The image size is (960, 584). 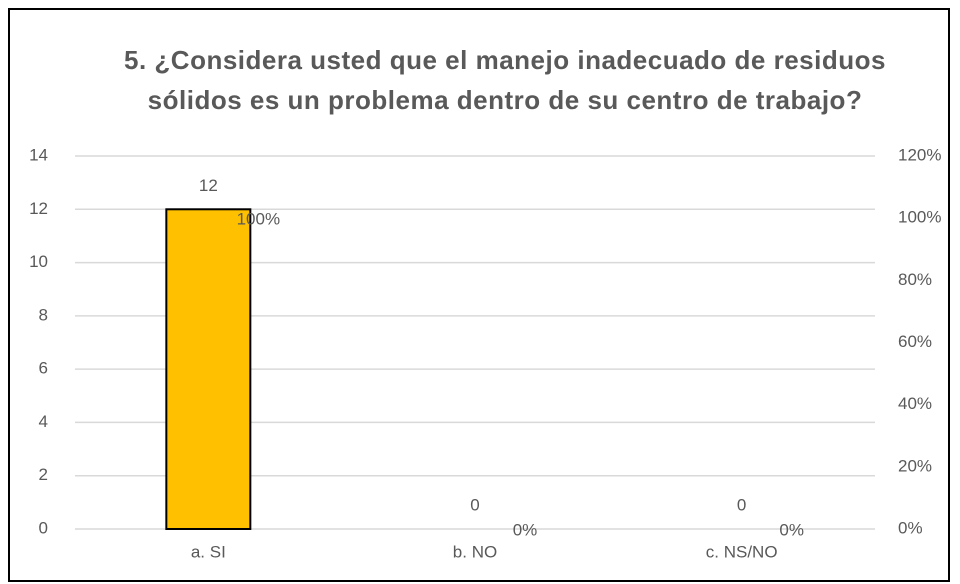 What do you see at coordinates (38, 208) in the screenshot?
I see `y-tick-label: 12` at bounding box center [38, 208].